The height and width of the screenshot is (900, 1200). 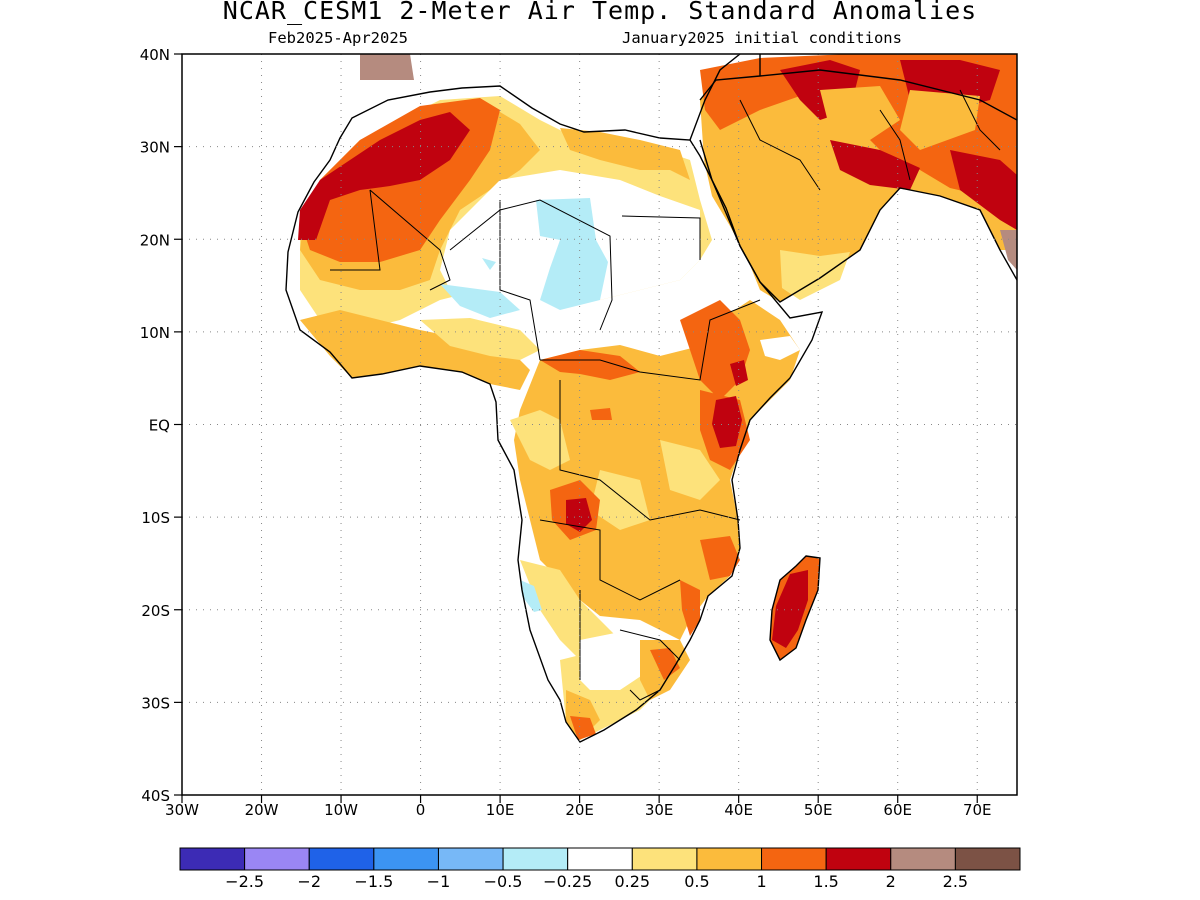 What do you see at coordinates (182, 810) in the screenshot?
I see `lon-tick-label: 30W` at bounding box center [182, 810].